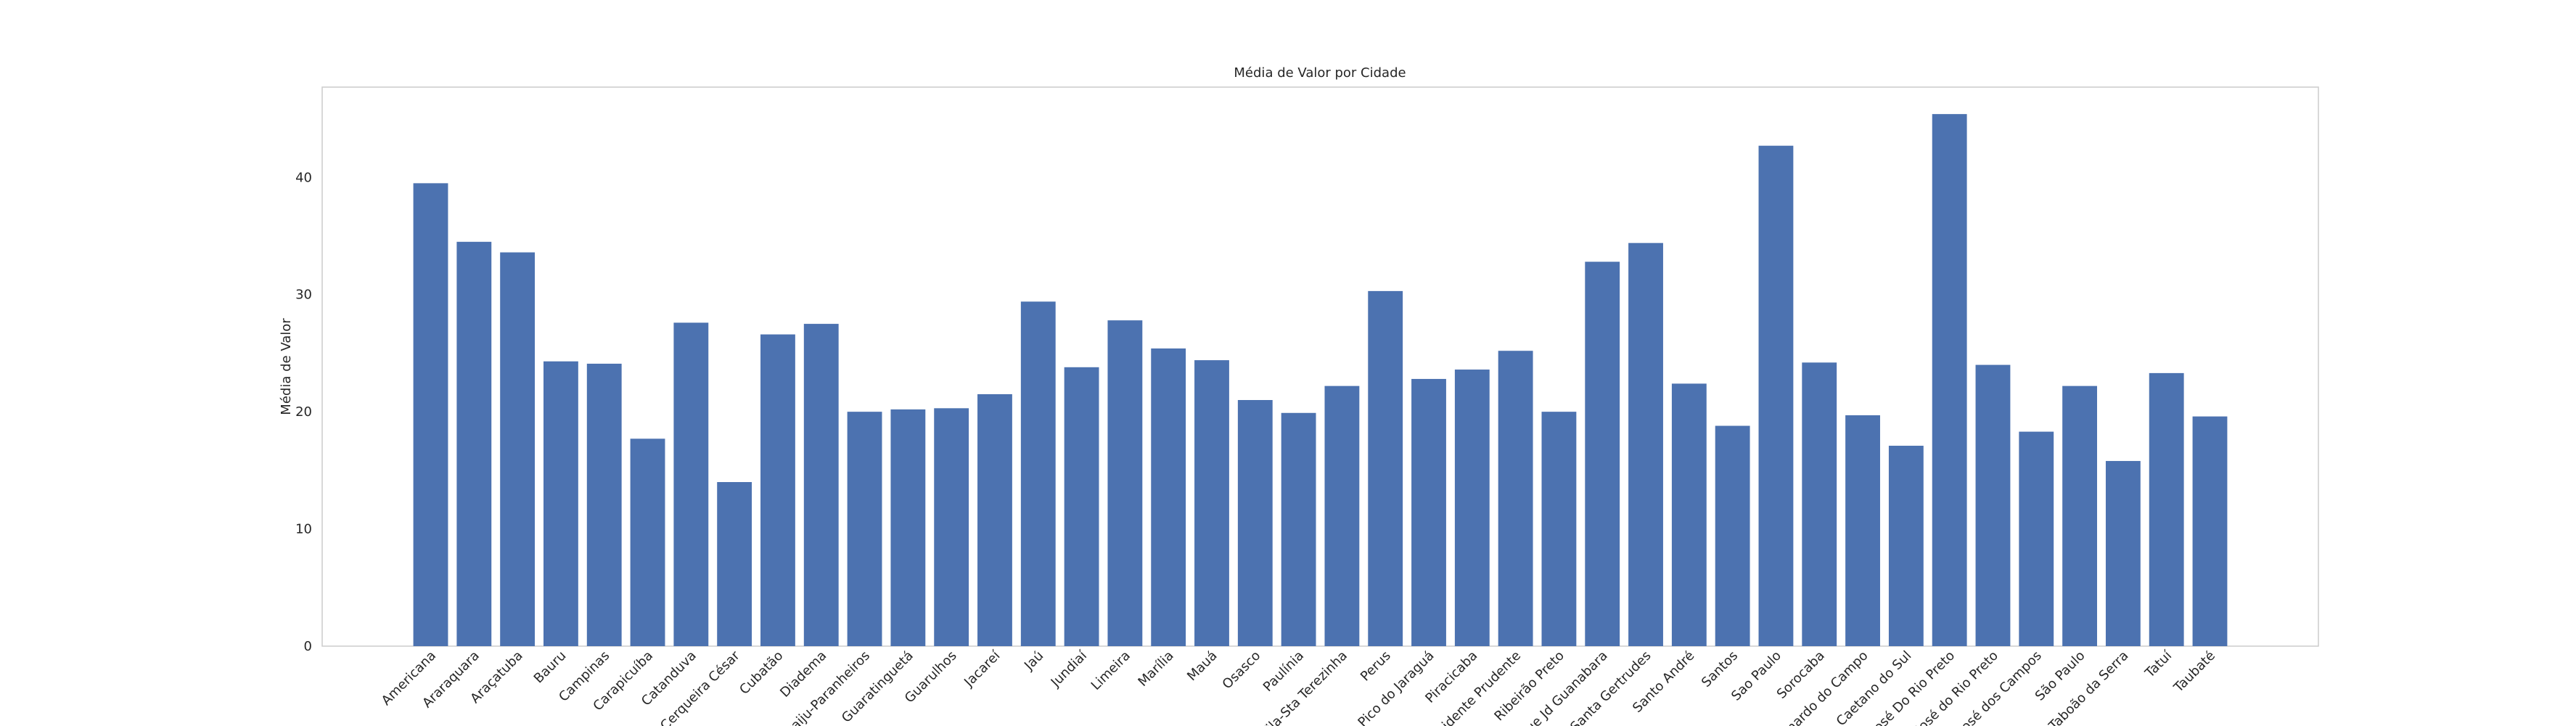  What do you see at coordinates (303, 177) in the screenshot?
I see `y-tick-label: 40` at bounding box center [303, 177].